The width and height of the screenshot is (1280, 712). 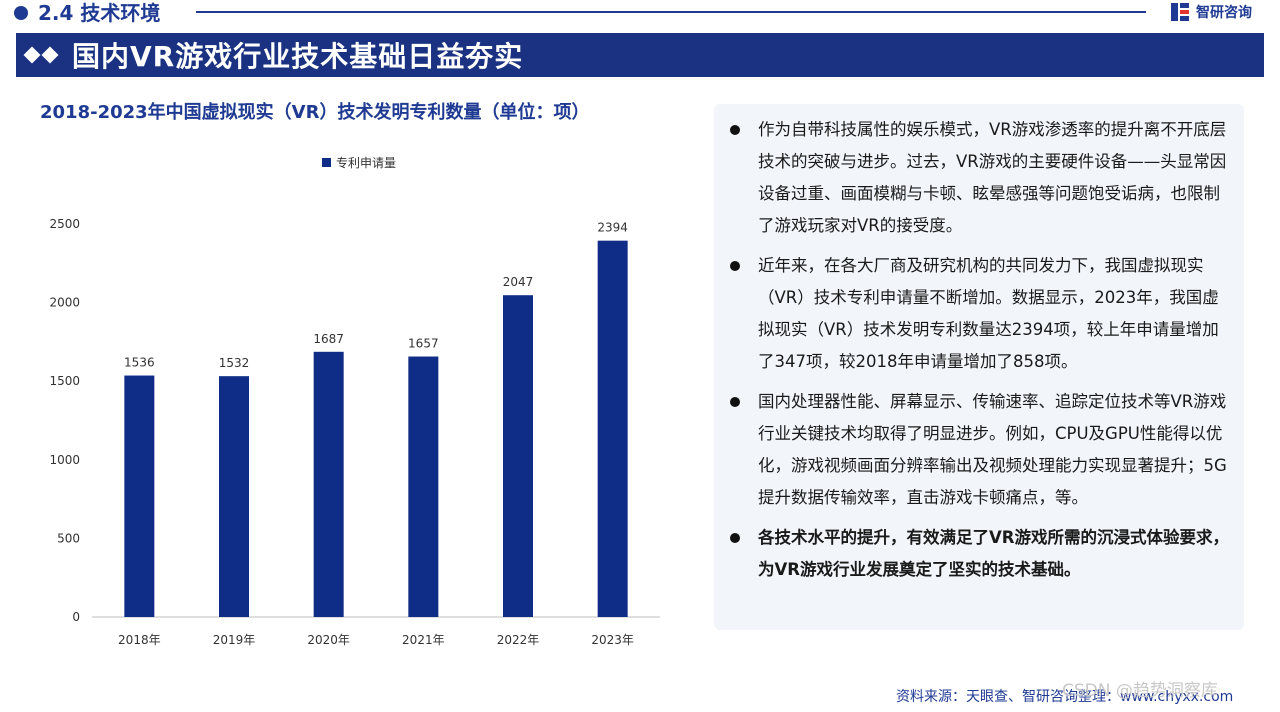 What do you see at coordinates (315, 112) in the screenshot?
I see `chart-title: 2018-2023年中国虚拟现实（VR）技术发明专利数量（单位：项）` at bounding box center [315, 112].